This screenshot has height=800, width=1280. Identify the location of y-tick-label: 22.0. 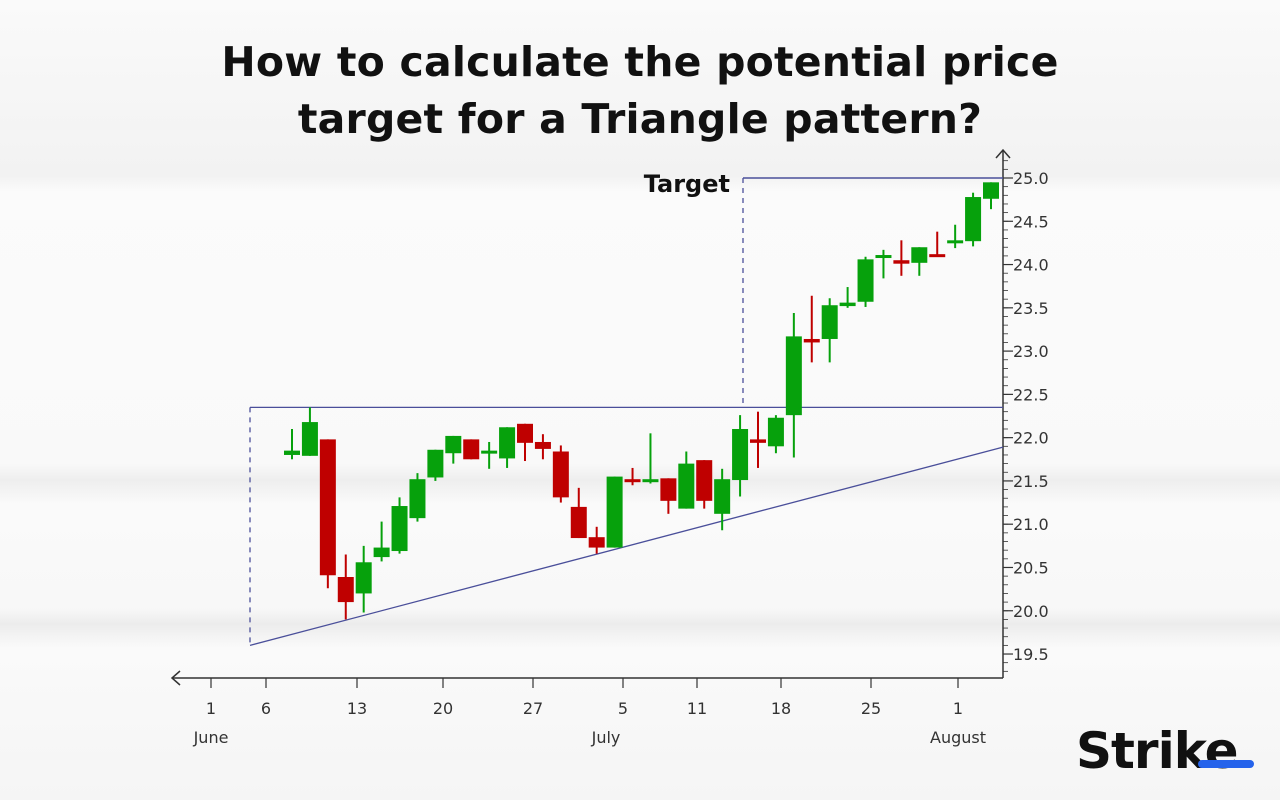
(1031, 438).